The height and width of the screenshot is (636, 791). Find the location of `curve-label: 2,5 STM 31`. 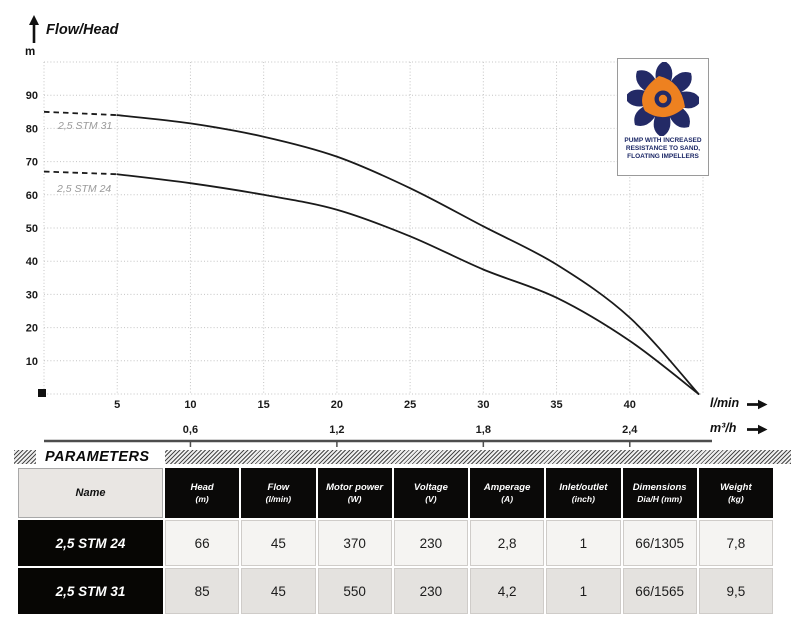

curve-label: 2,5 STM 31 is located at coordinates (84, 126).